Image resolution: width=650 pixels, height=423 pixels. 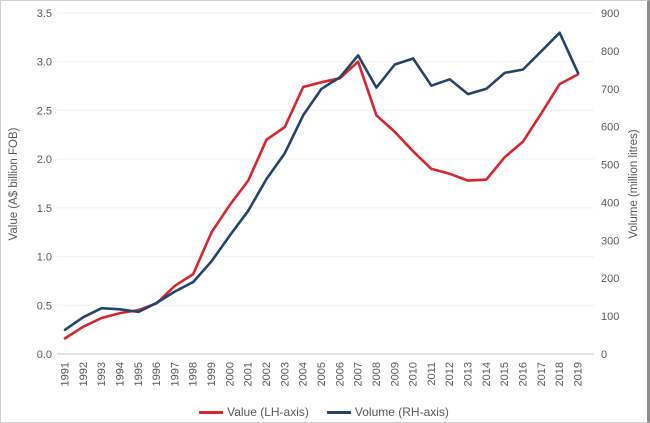 What do you see at coordinates (432, 374) in the screenshot?
I see `x-axis-tick-label: 2011` at bounding box center [432, 374].